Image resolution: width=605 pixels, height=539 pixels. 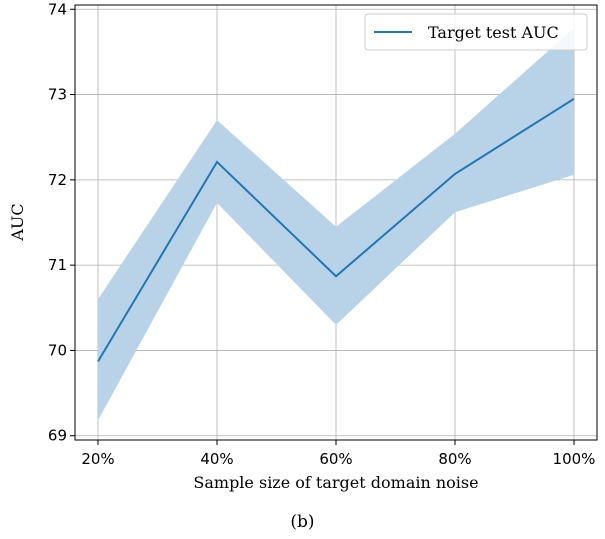 I want to click on legend-layer: Target test AUC, so click(x=476, y=32).